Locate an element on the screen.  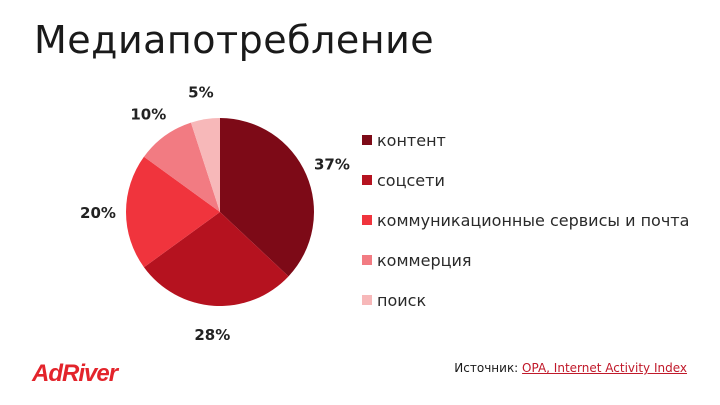
page-title: Медиапотребление is located at coordinates (234, 40).